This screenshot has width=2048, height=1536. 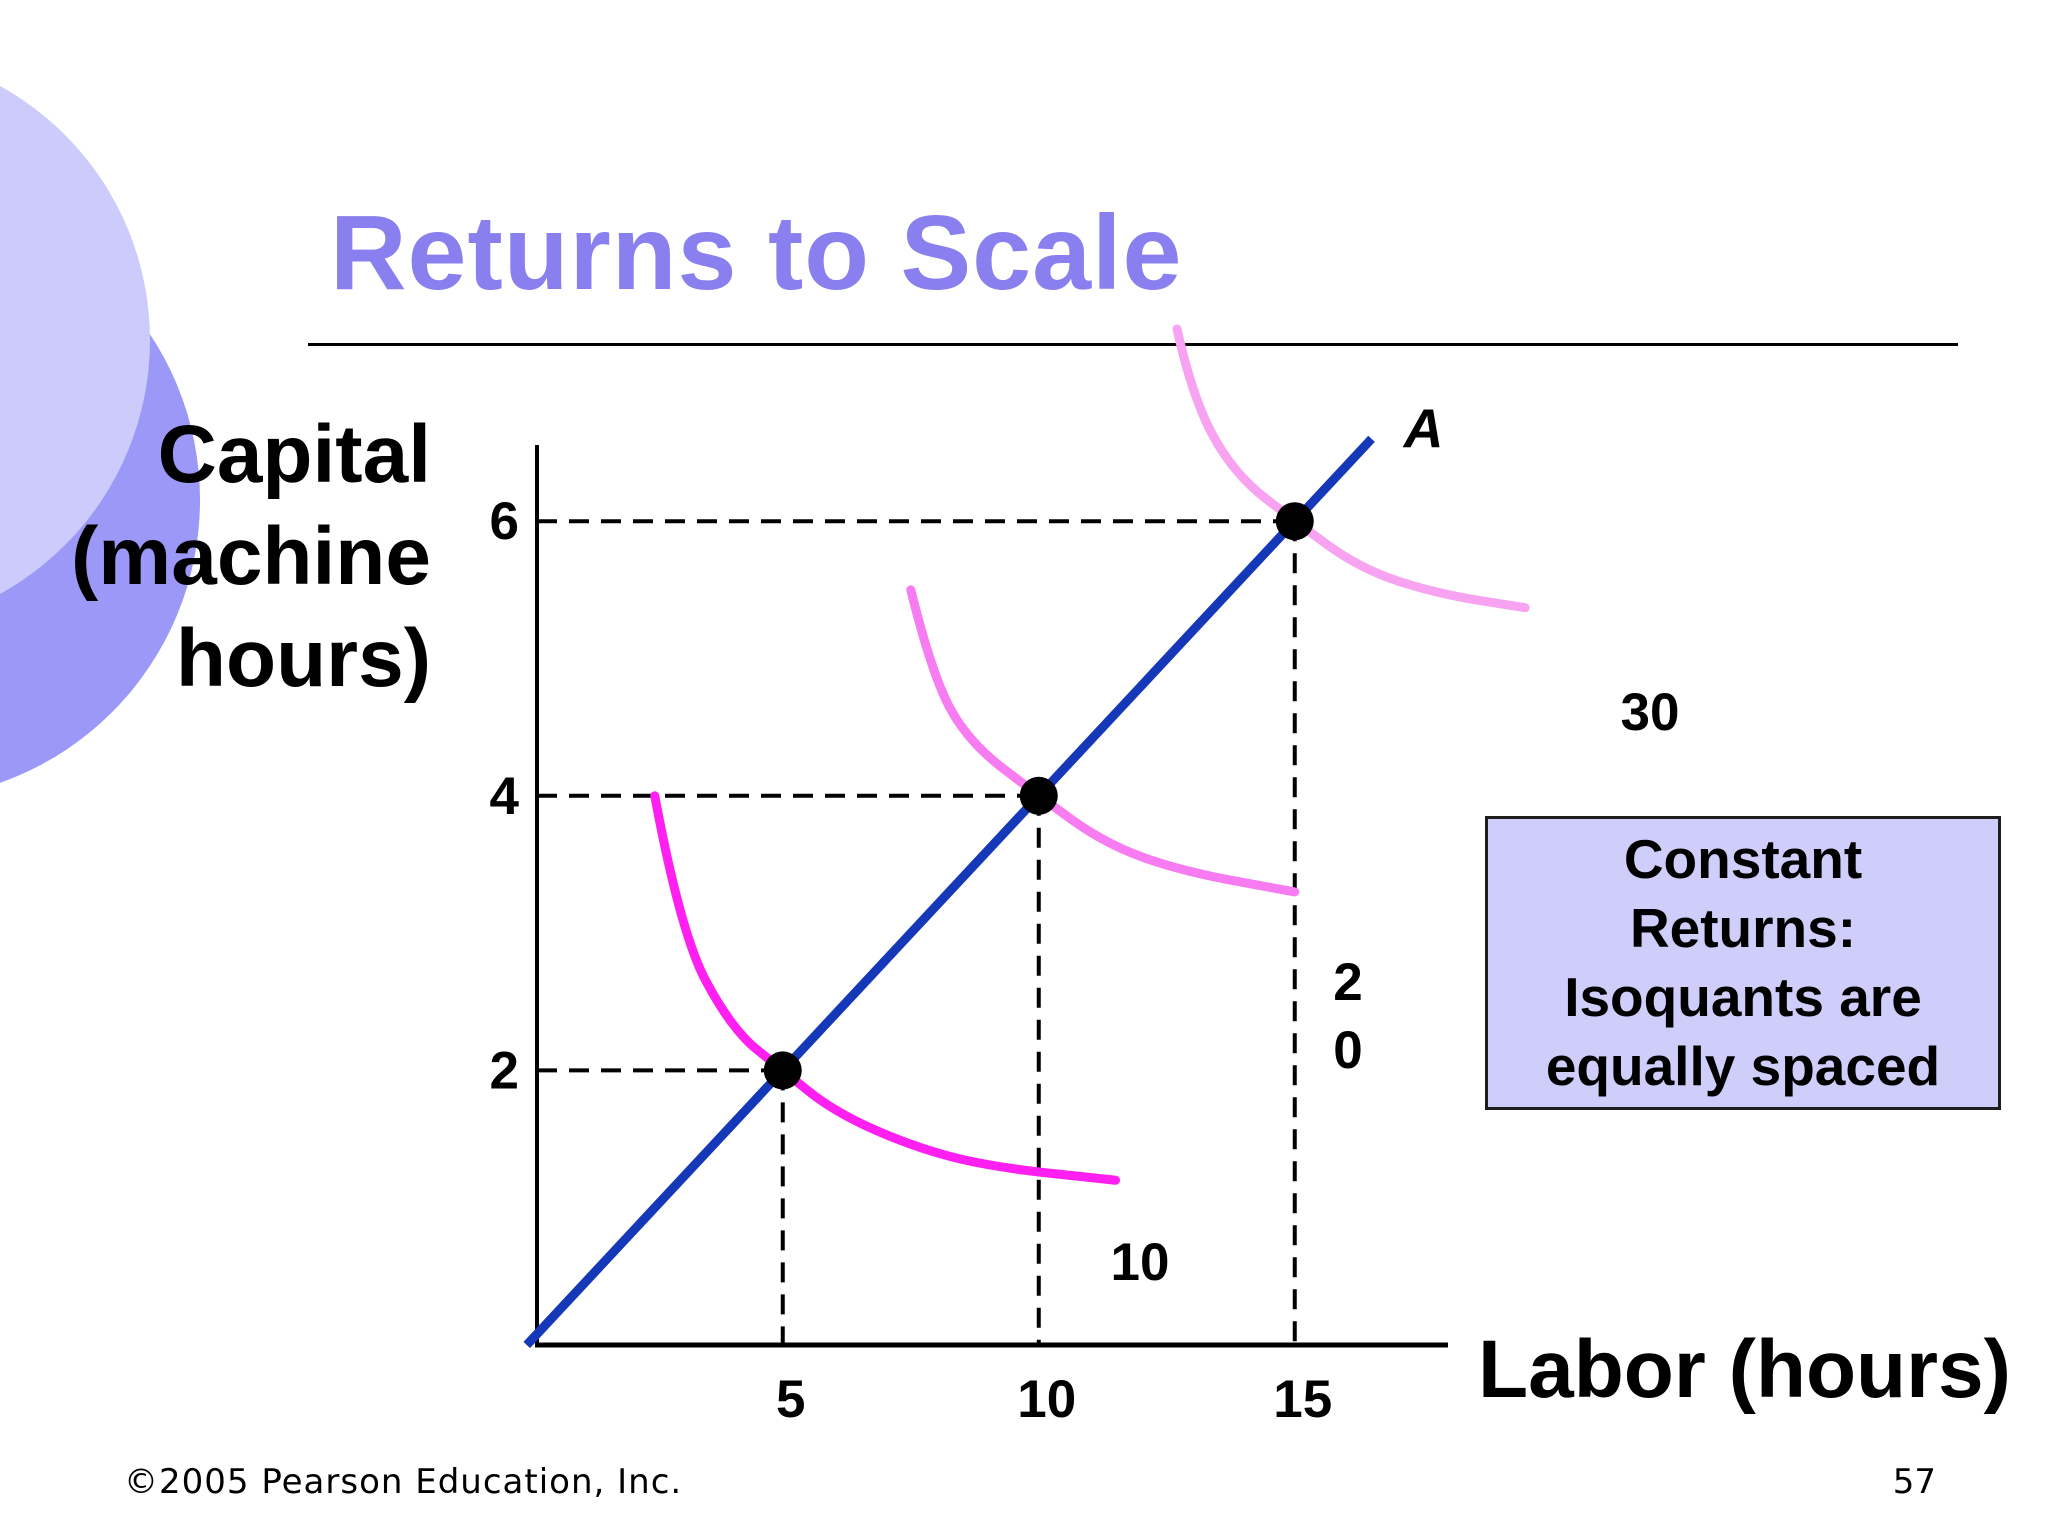 What do you see at coordinates (1743, 1066) in the screenshot?
I see `callout-line: equally spaced` at bounding box center [1743, 1066].